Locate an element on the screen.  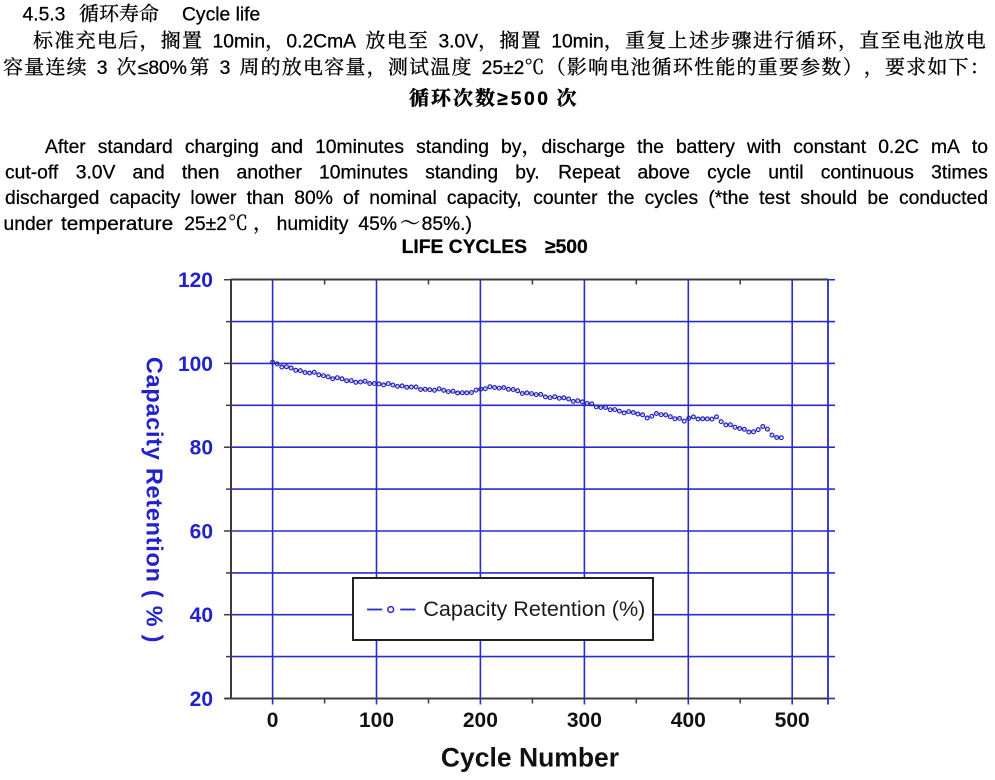
svg-text: life is located at coordinates (248, 15).